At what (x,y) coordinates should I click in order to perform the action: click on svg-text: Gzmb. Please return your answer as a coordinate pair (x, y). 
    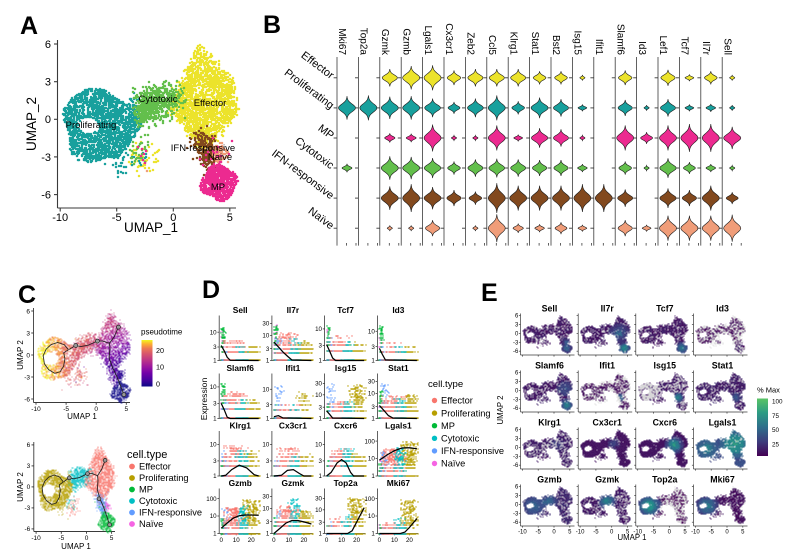
    Looking at the image, I should click on (405, 41).